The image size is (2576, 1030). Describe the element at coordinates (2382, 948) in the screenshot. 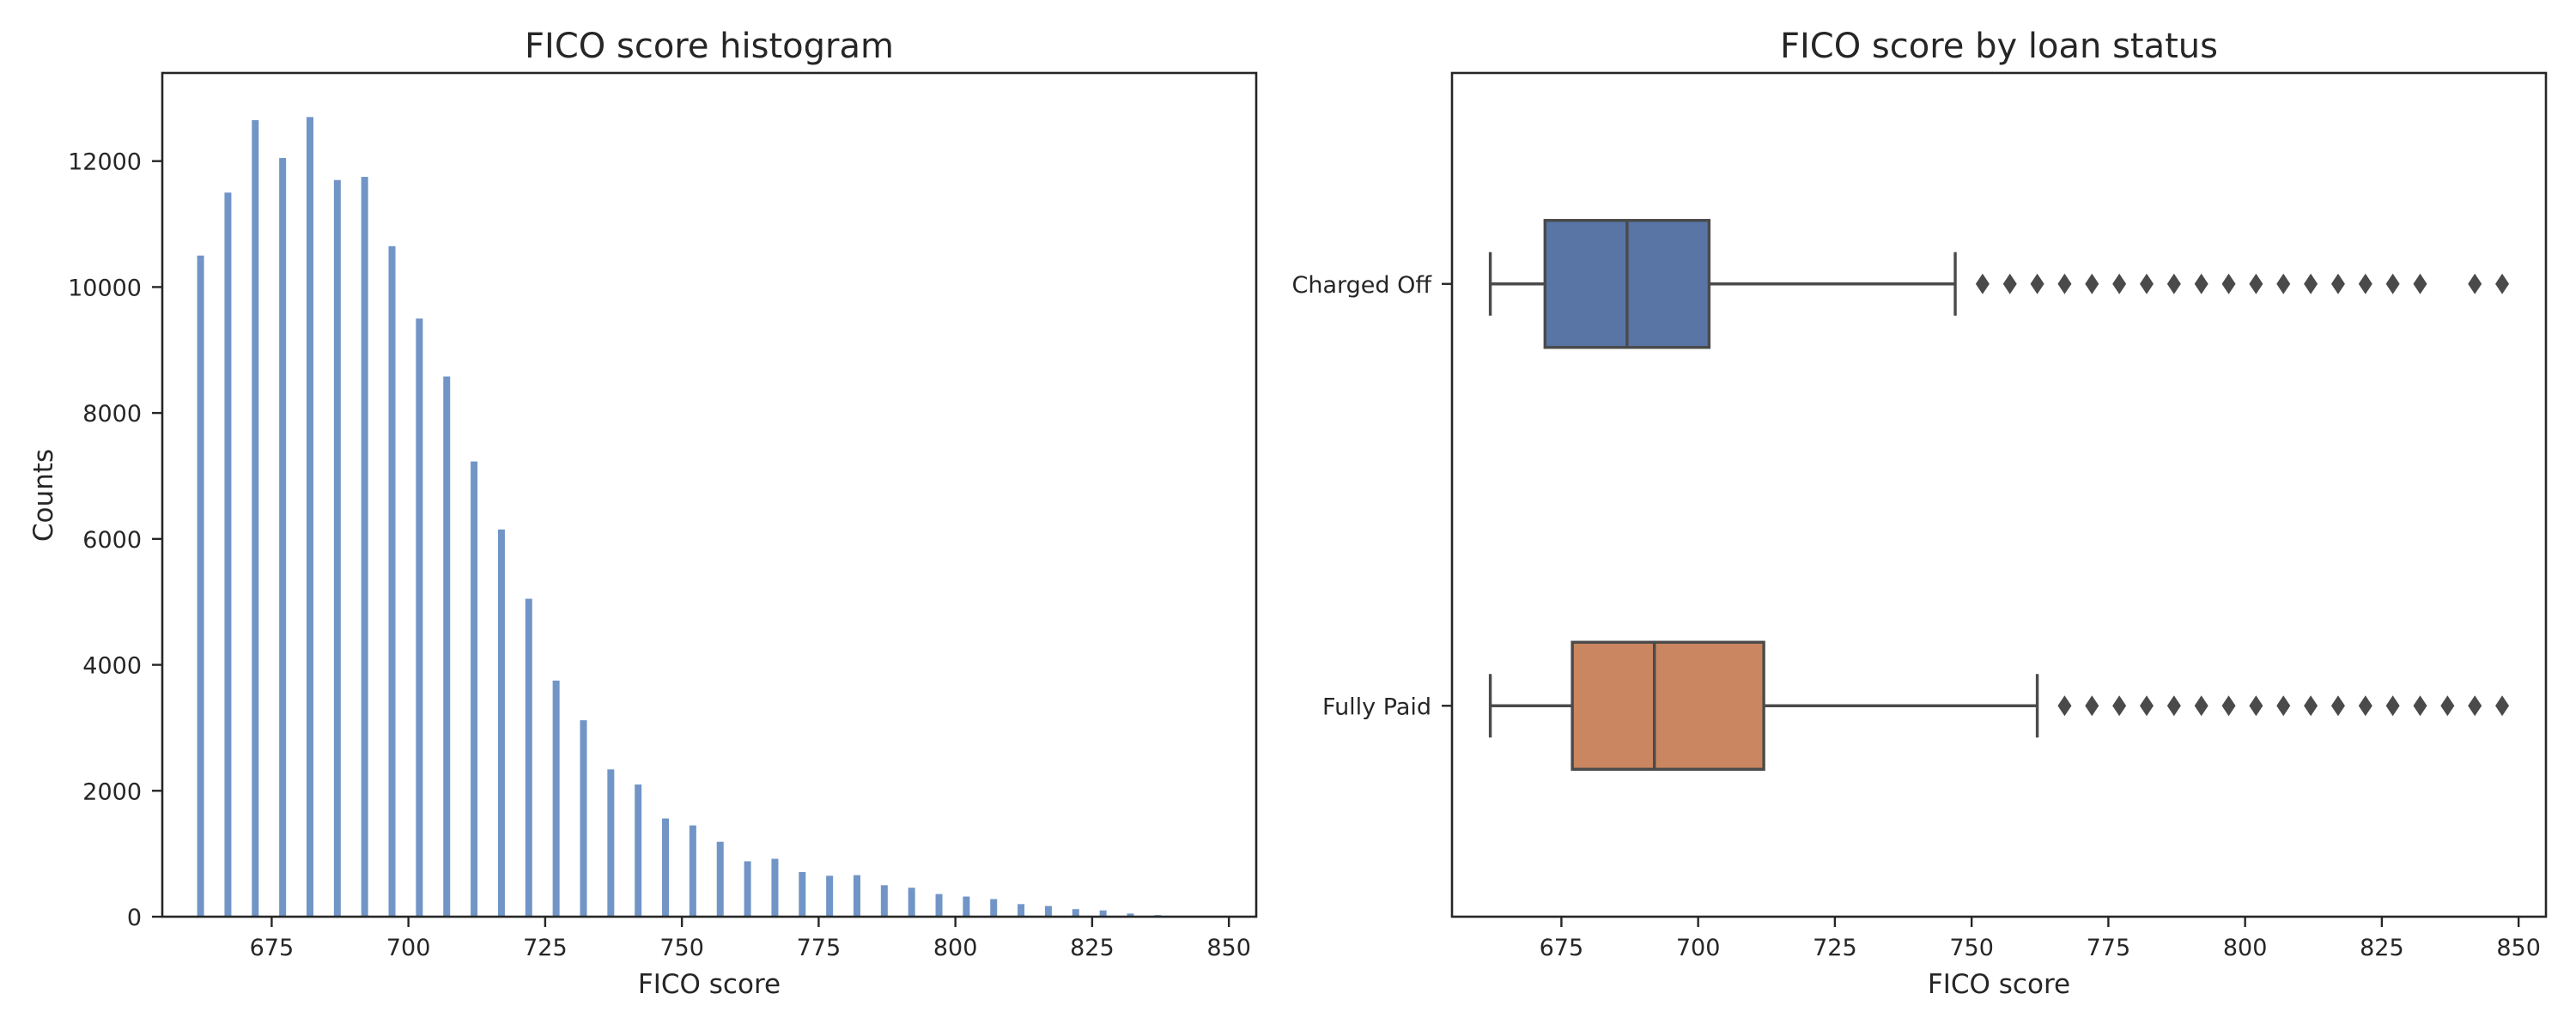

I see `x-tick-label: 825` at that location.